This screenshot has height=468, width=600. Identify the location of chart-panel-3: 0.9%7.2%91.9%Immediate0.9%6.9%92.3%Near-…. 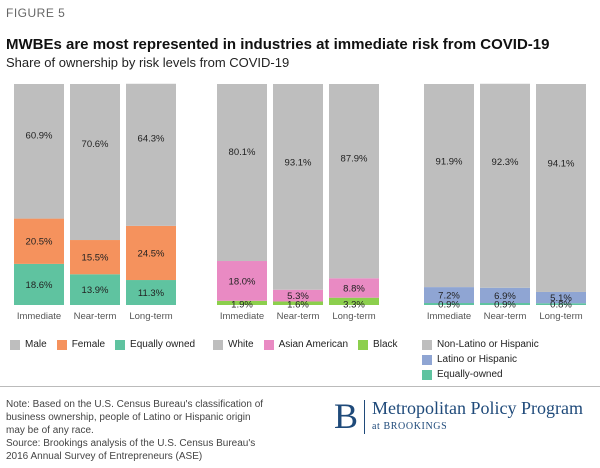
(505, 202).